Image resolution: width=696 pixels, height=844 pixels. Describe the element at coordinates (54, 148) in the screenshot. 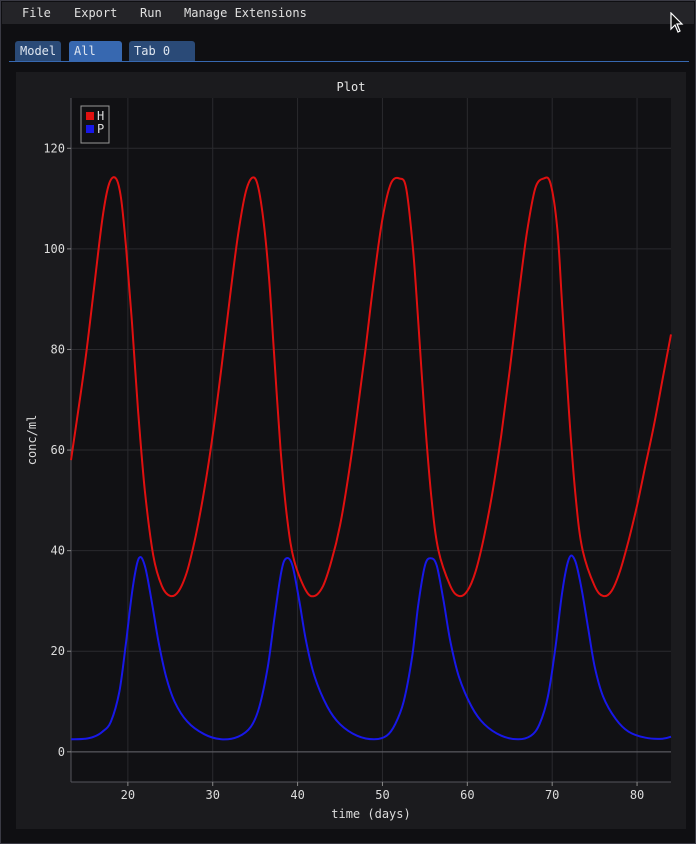

I see `y-tick-label: 120` at that location.